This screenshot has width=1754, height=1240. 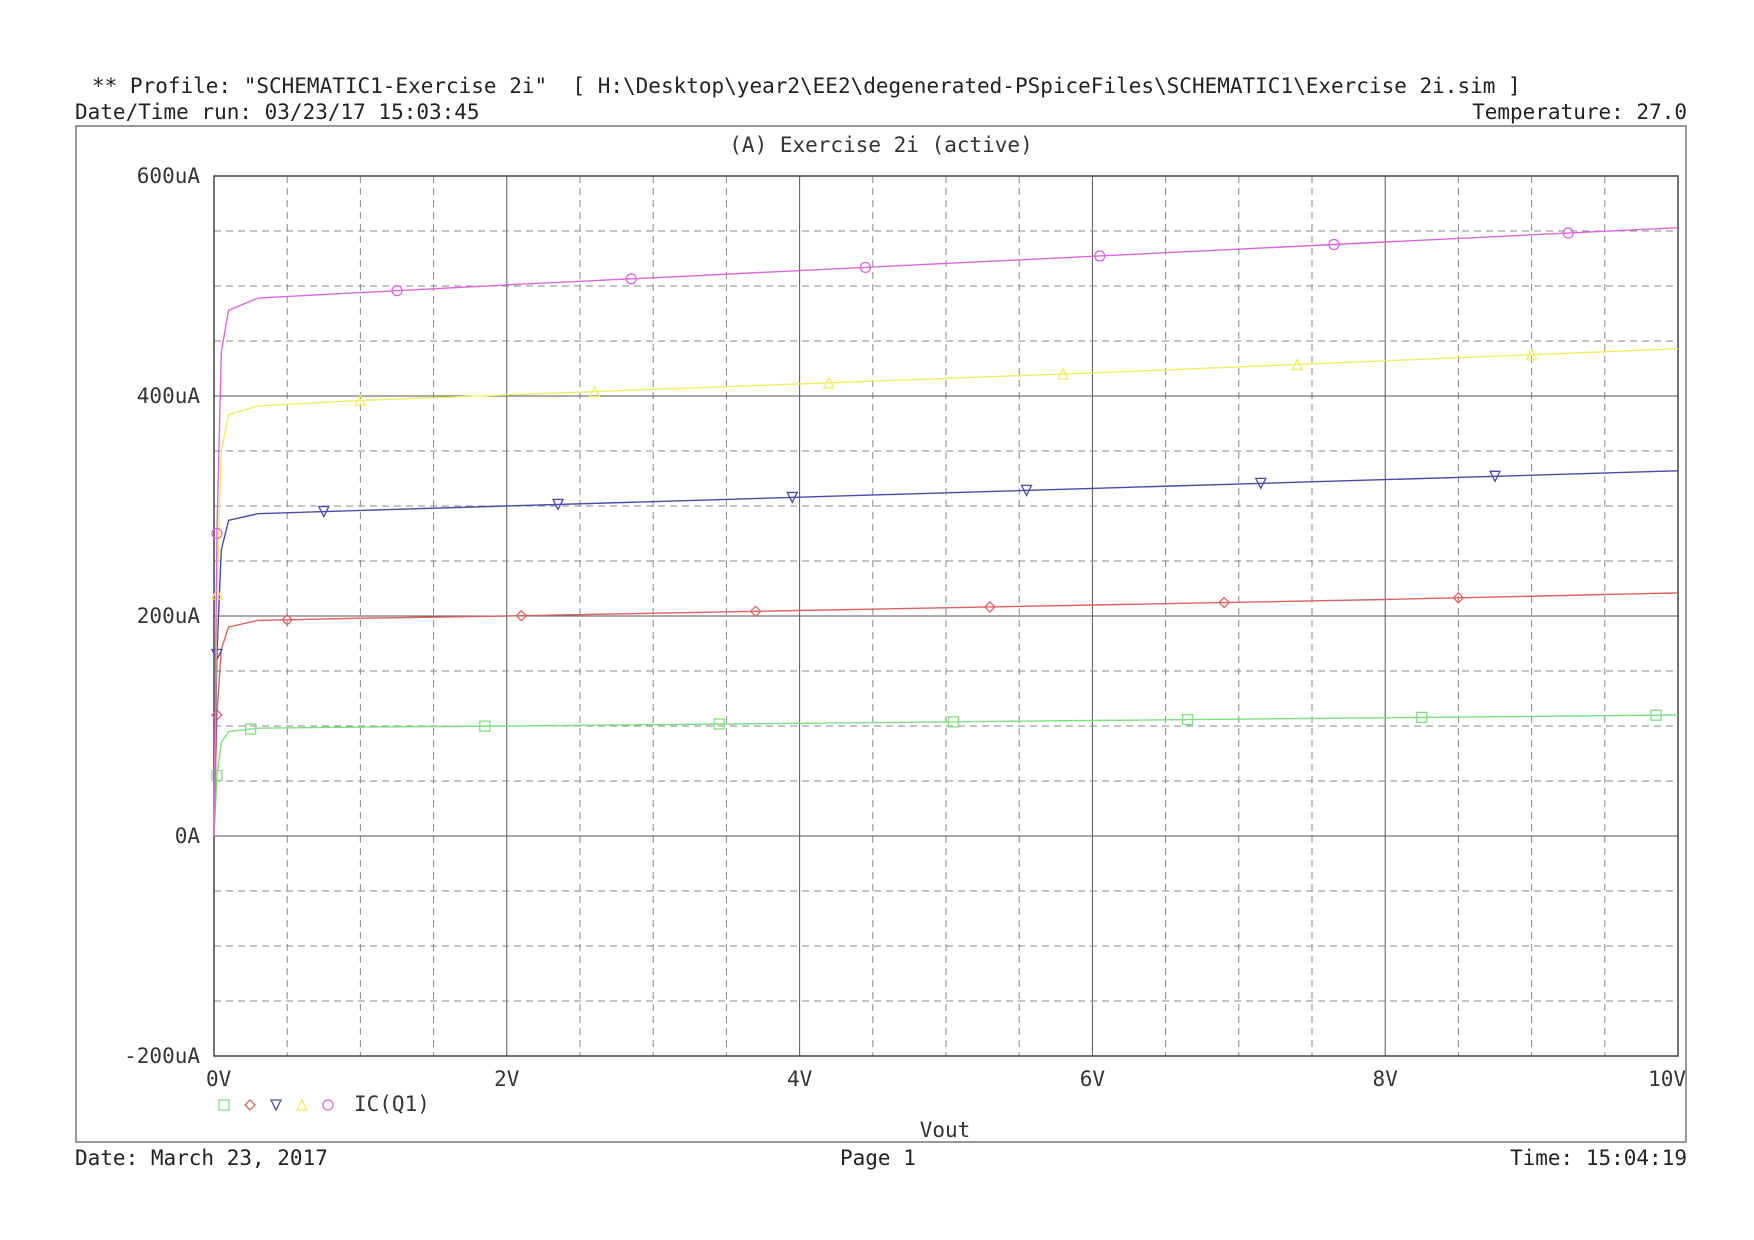 I want to click on footer-time: Time: 15:04:19, so click(x=1598, y=1158).